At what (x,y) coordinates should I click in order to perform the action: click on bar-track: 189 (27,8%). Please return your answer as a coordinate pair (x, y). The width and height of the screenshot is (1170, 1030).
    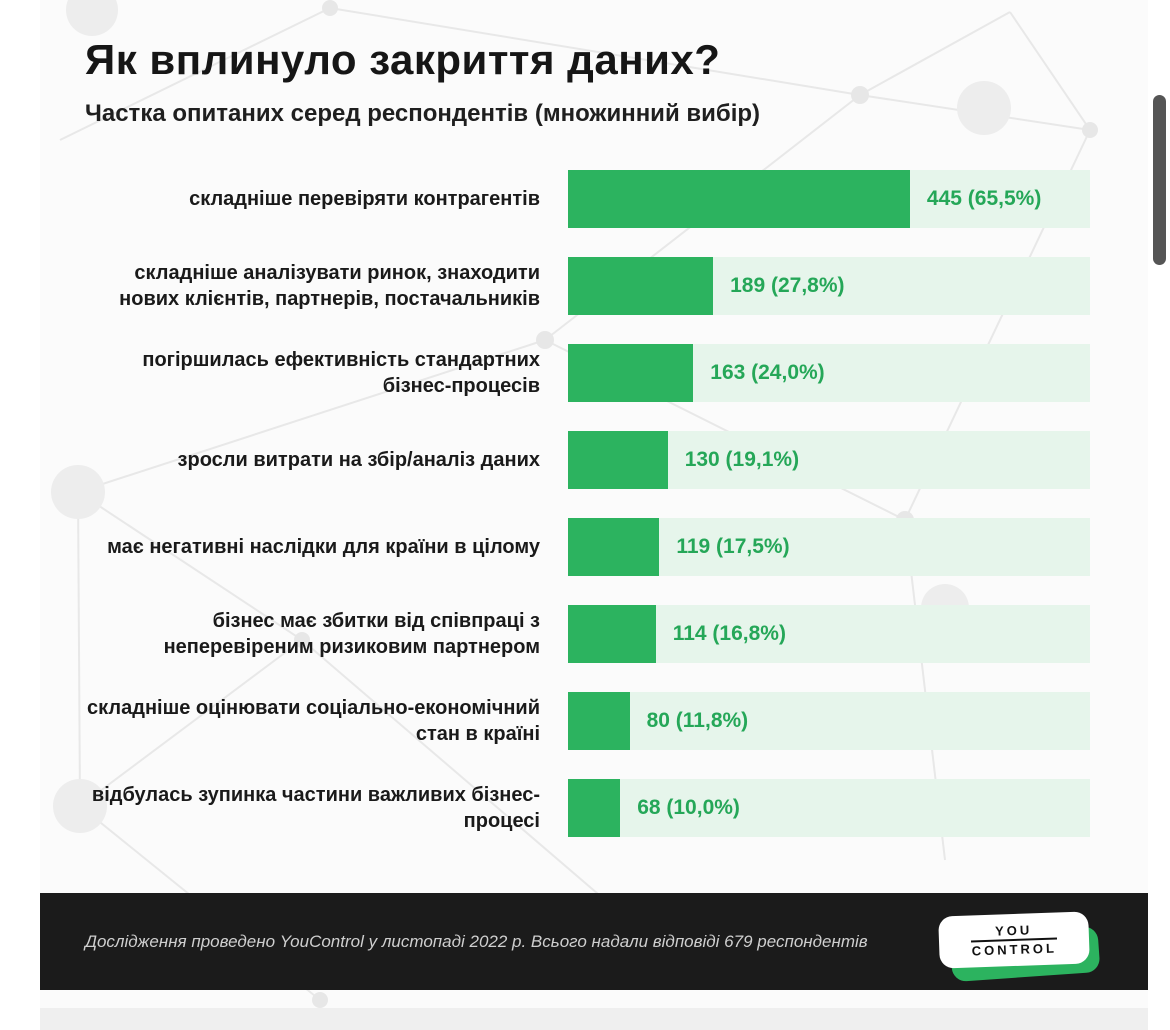
    Looking at the image, I should click on (829, 286).